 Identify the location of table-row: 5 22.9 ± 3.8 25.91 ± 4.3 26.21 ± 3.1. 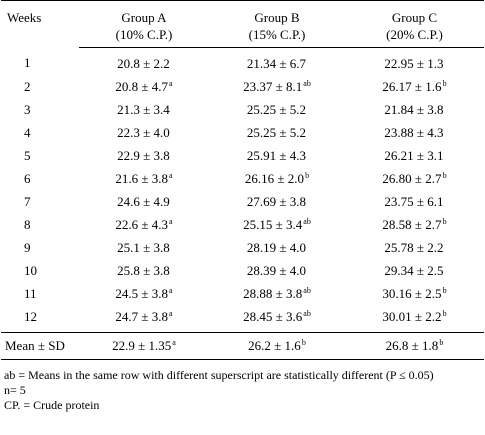
(242, 155).